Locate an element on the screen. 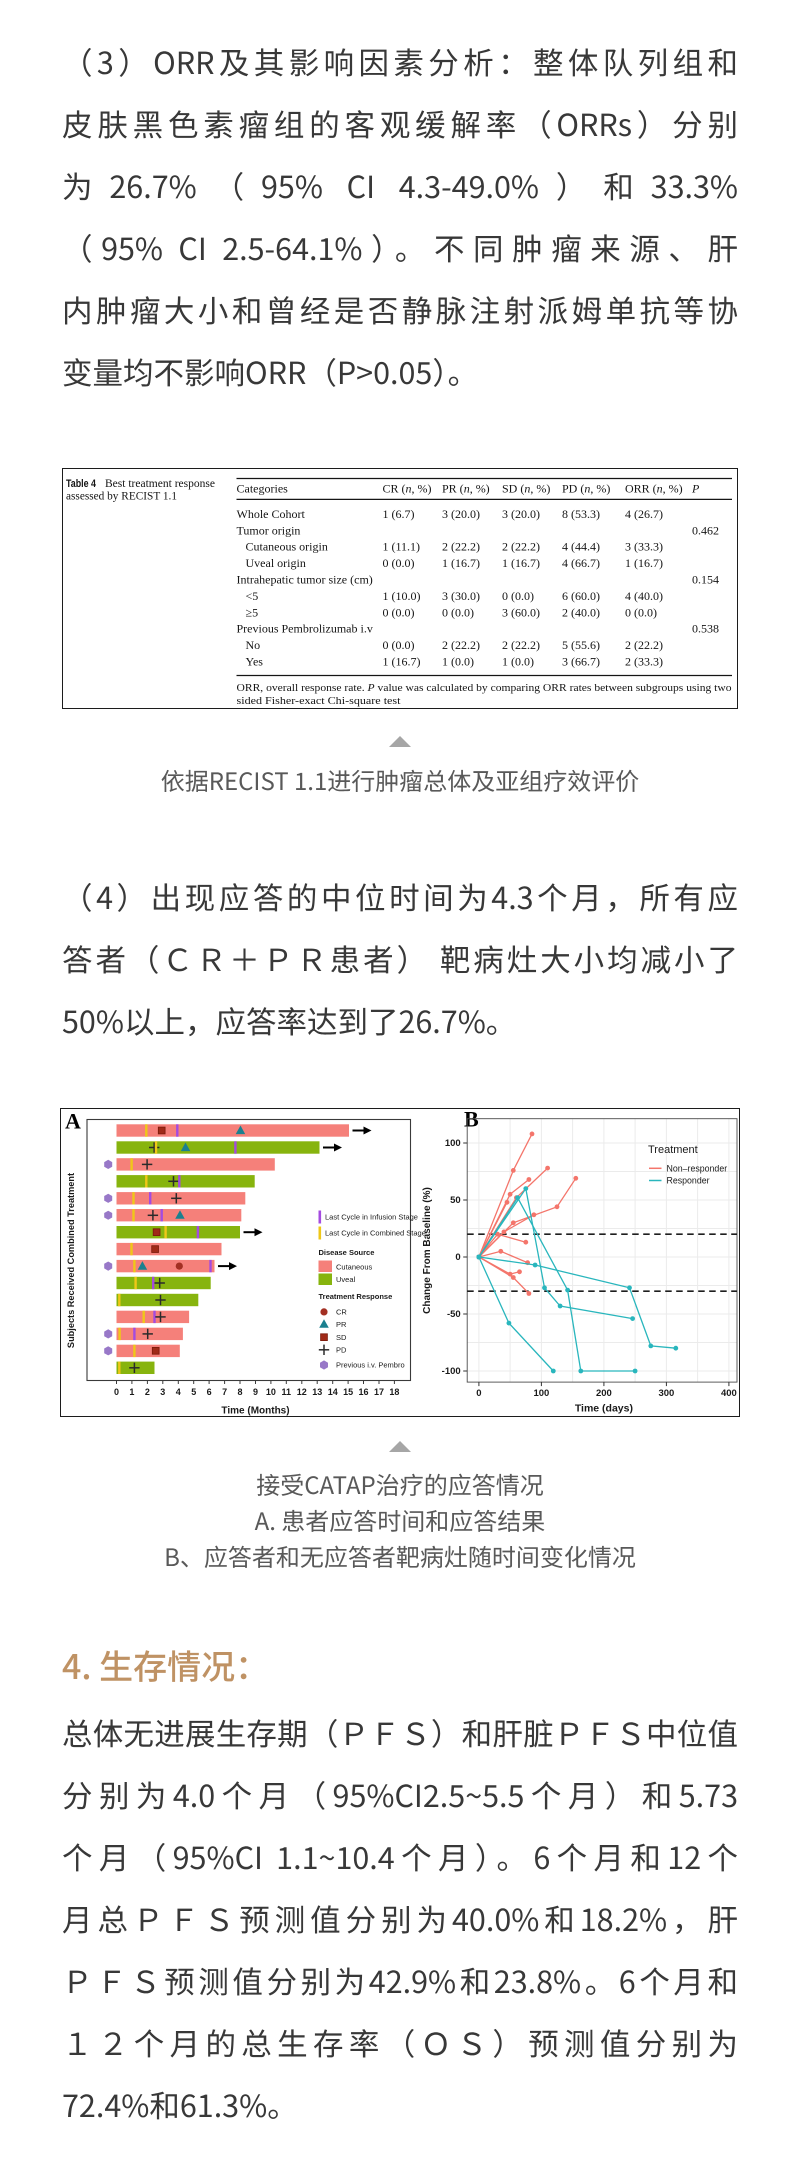 Image resolution: width=800 pixels, height=2169 pixels. svg-text: 8 (53.3) is located at coordinates (581, 514).